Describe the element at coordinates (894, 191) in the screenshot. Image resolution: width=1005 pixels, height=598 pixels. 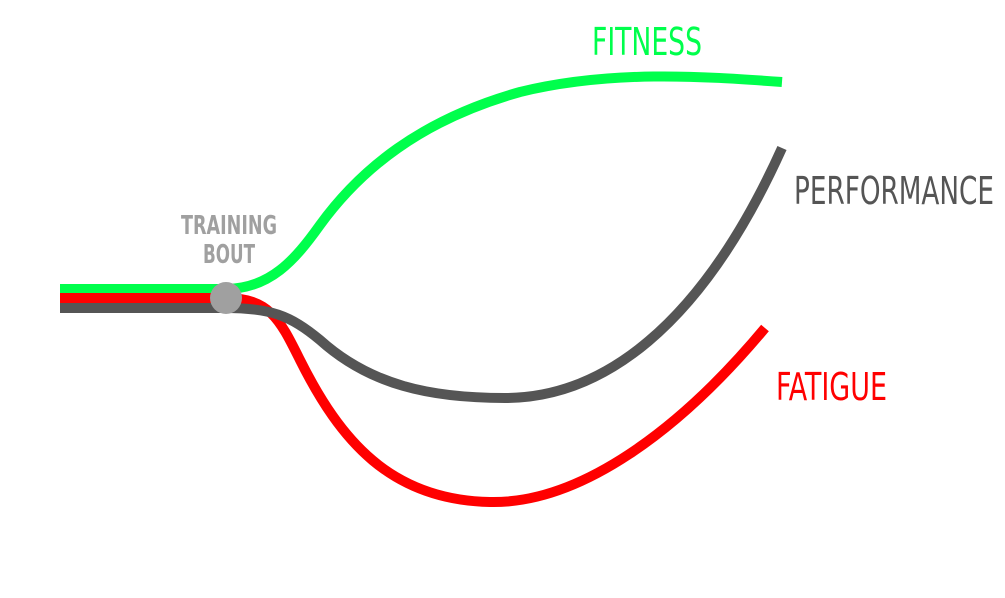
I see `performance-label: PERFORMANCE` at that location.